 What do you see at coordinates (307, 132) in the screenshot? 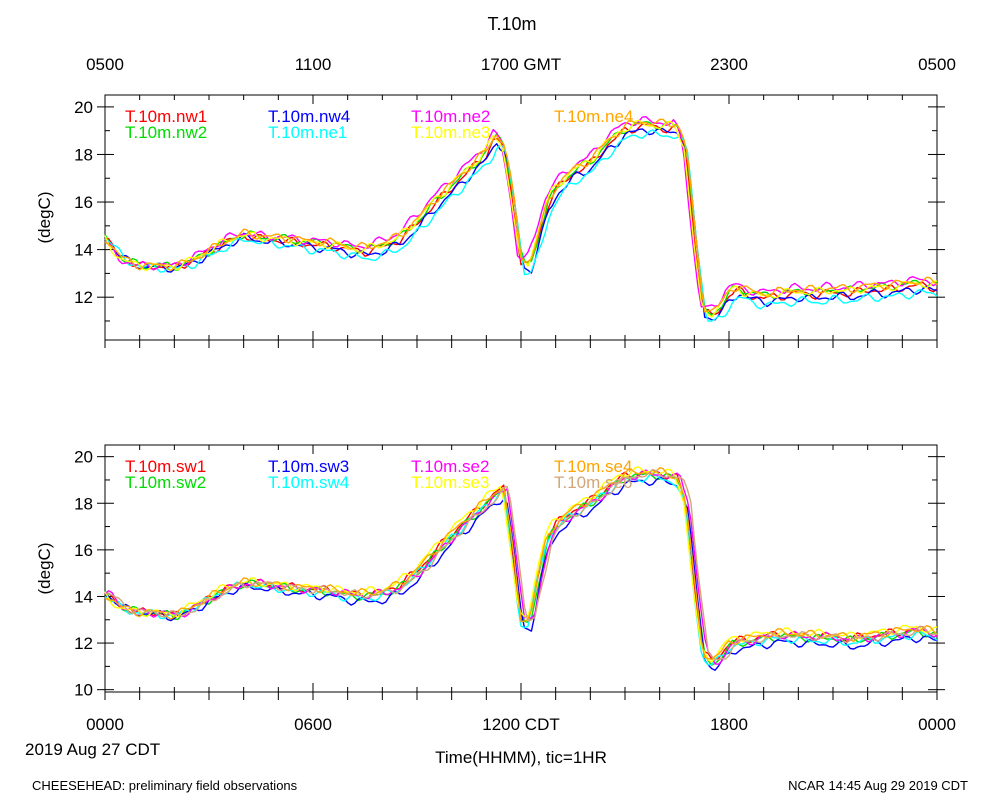
I see `legend-entry: T.10m.ne1` at bounding box center [307, 132].